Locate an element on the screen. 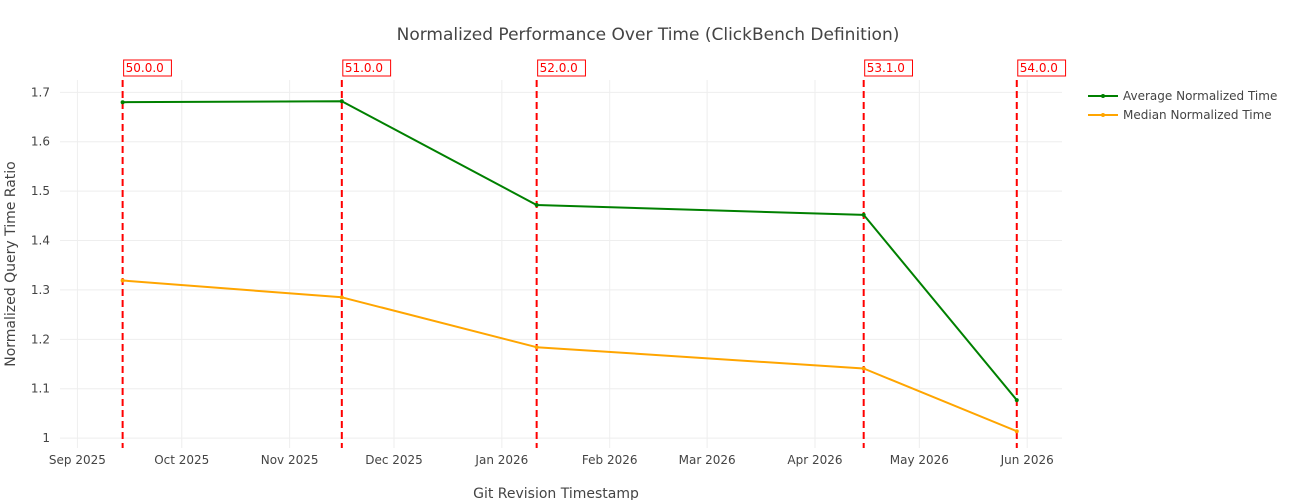 This screenshot has width=1296, height=500. y-tick-label: 1.5 is located at coordinates (40, 191).